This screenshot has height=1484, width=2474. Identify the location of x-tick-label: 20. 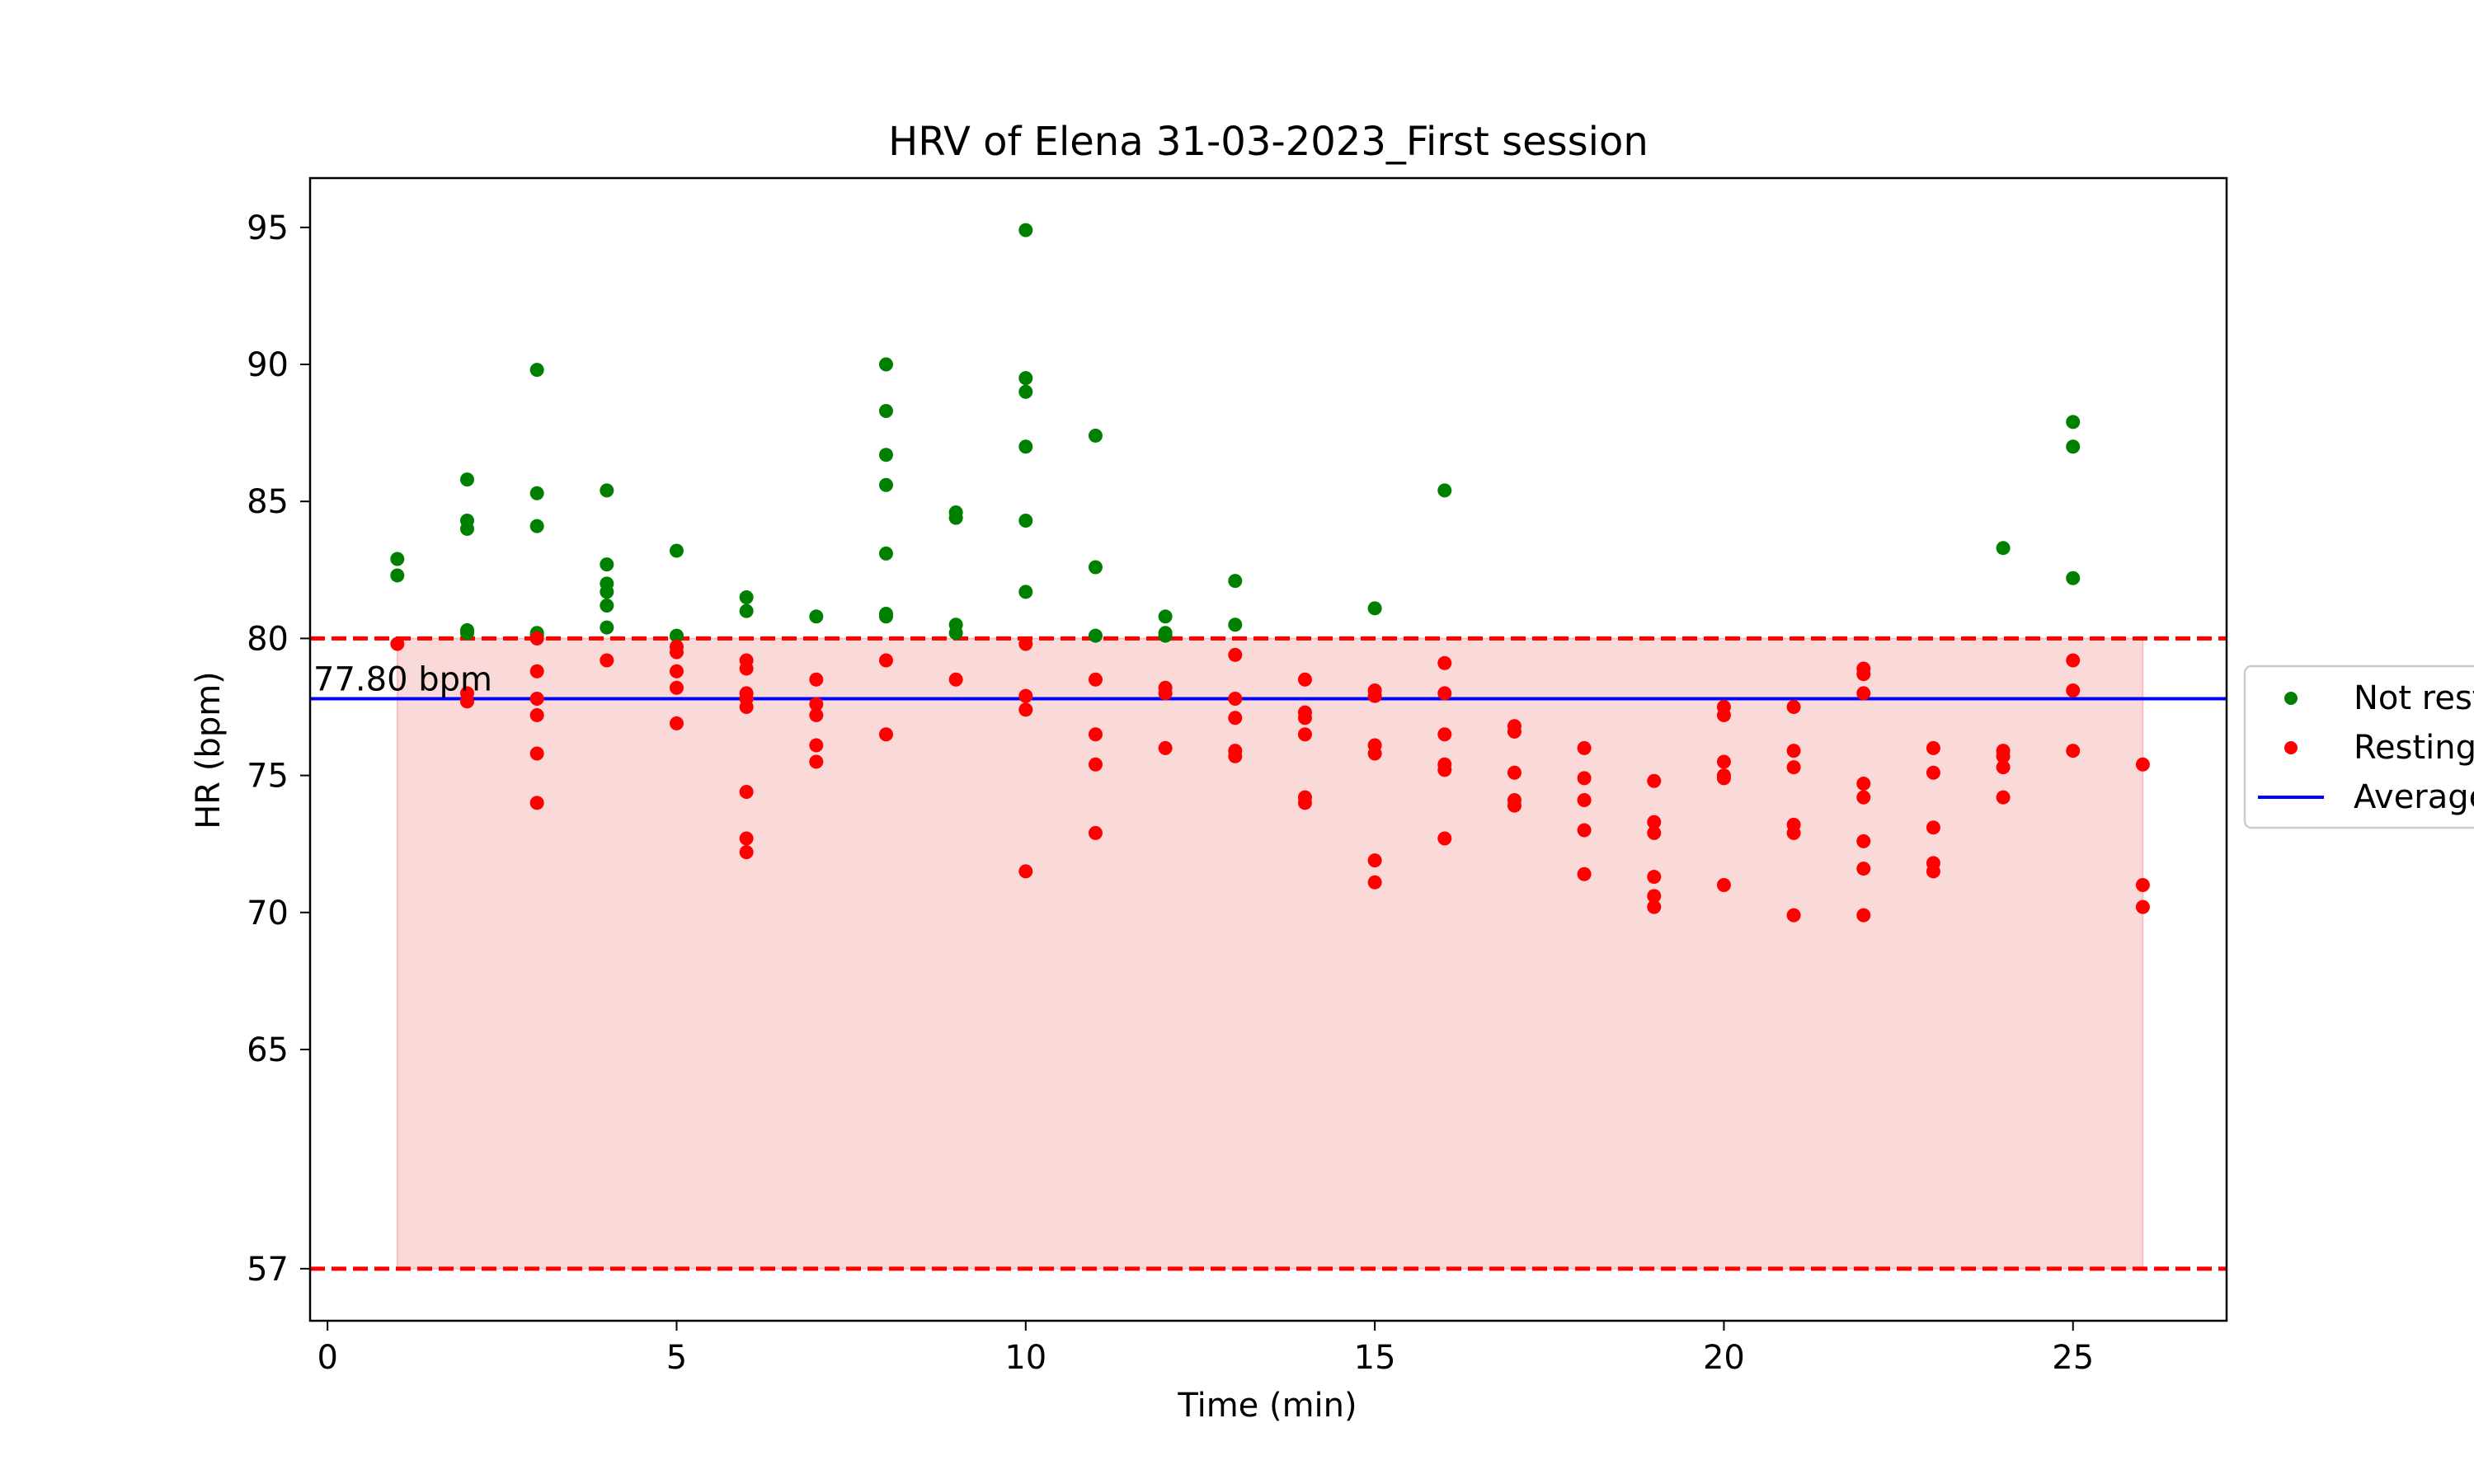
(1724, 1358).